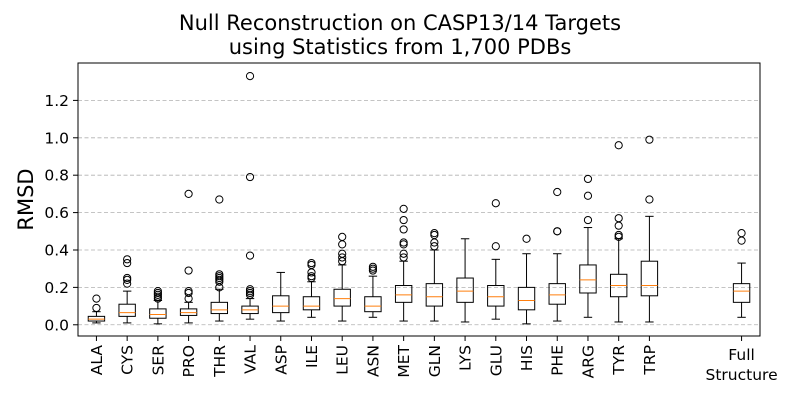  What do you see at coordinates (312, 356) in the screenshot?
I see `x-tick-label: ILE` at bounding box center [312, 356].